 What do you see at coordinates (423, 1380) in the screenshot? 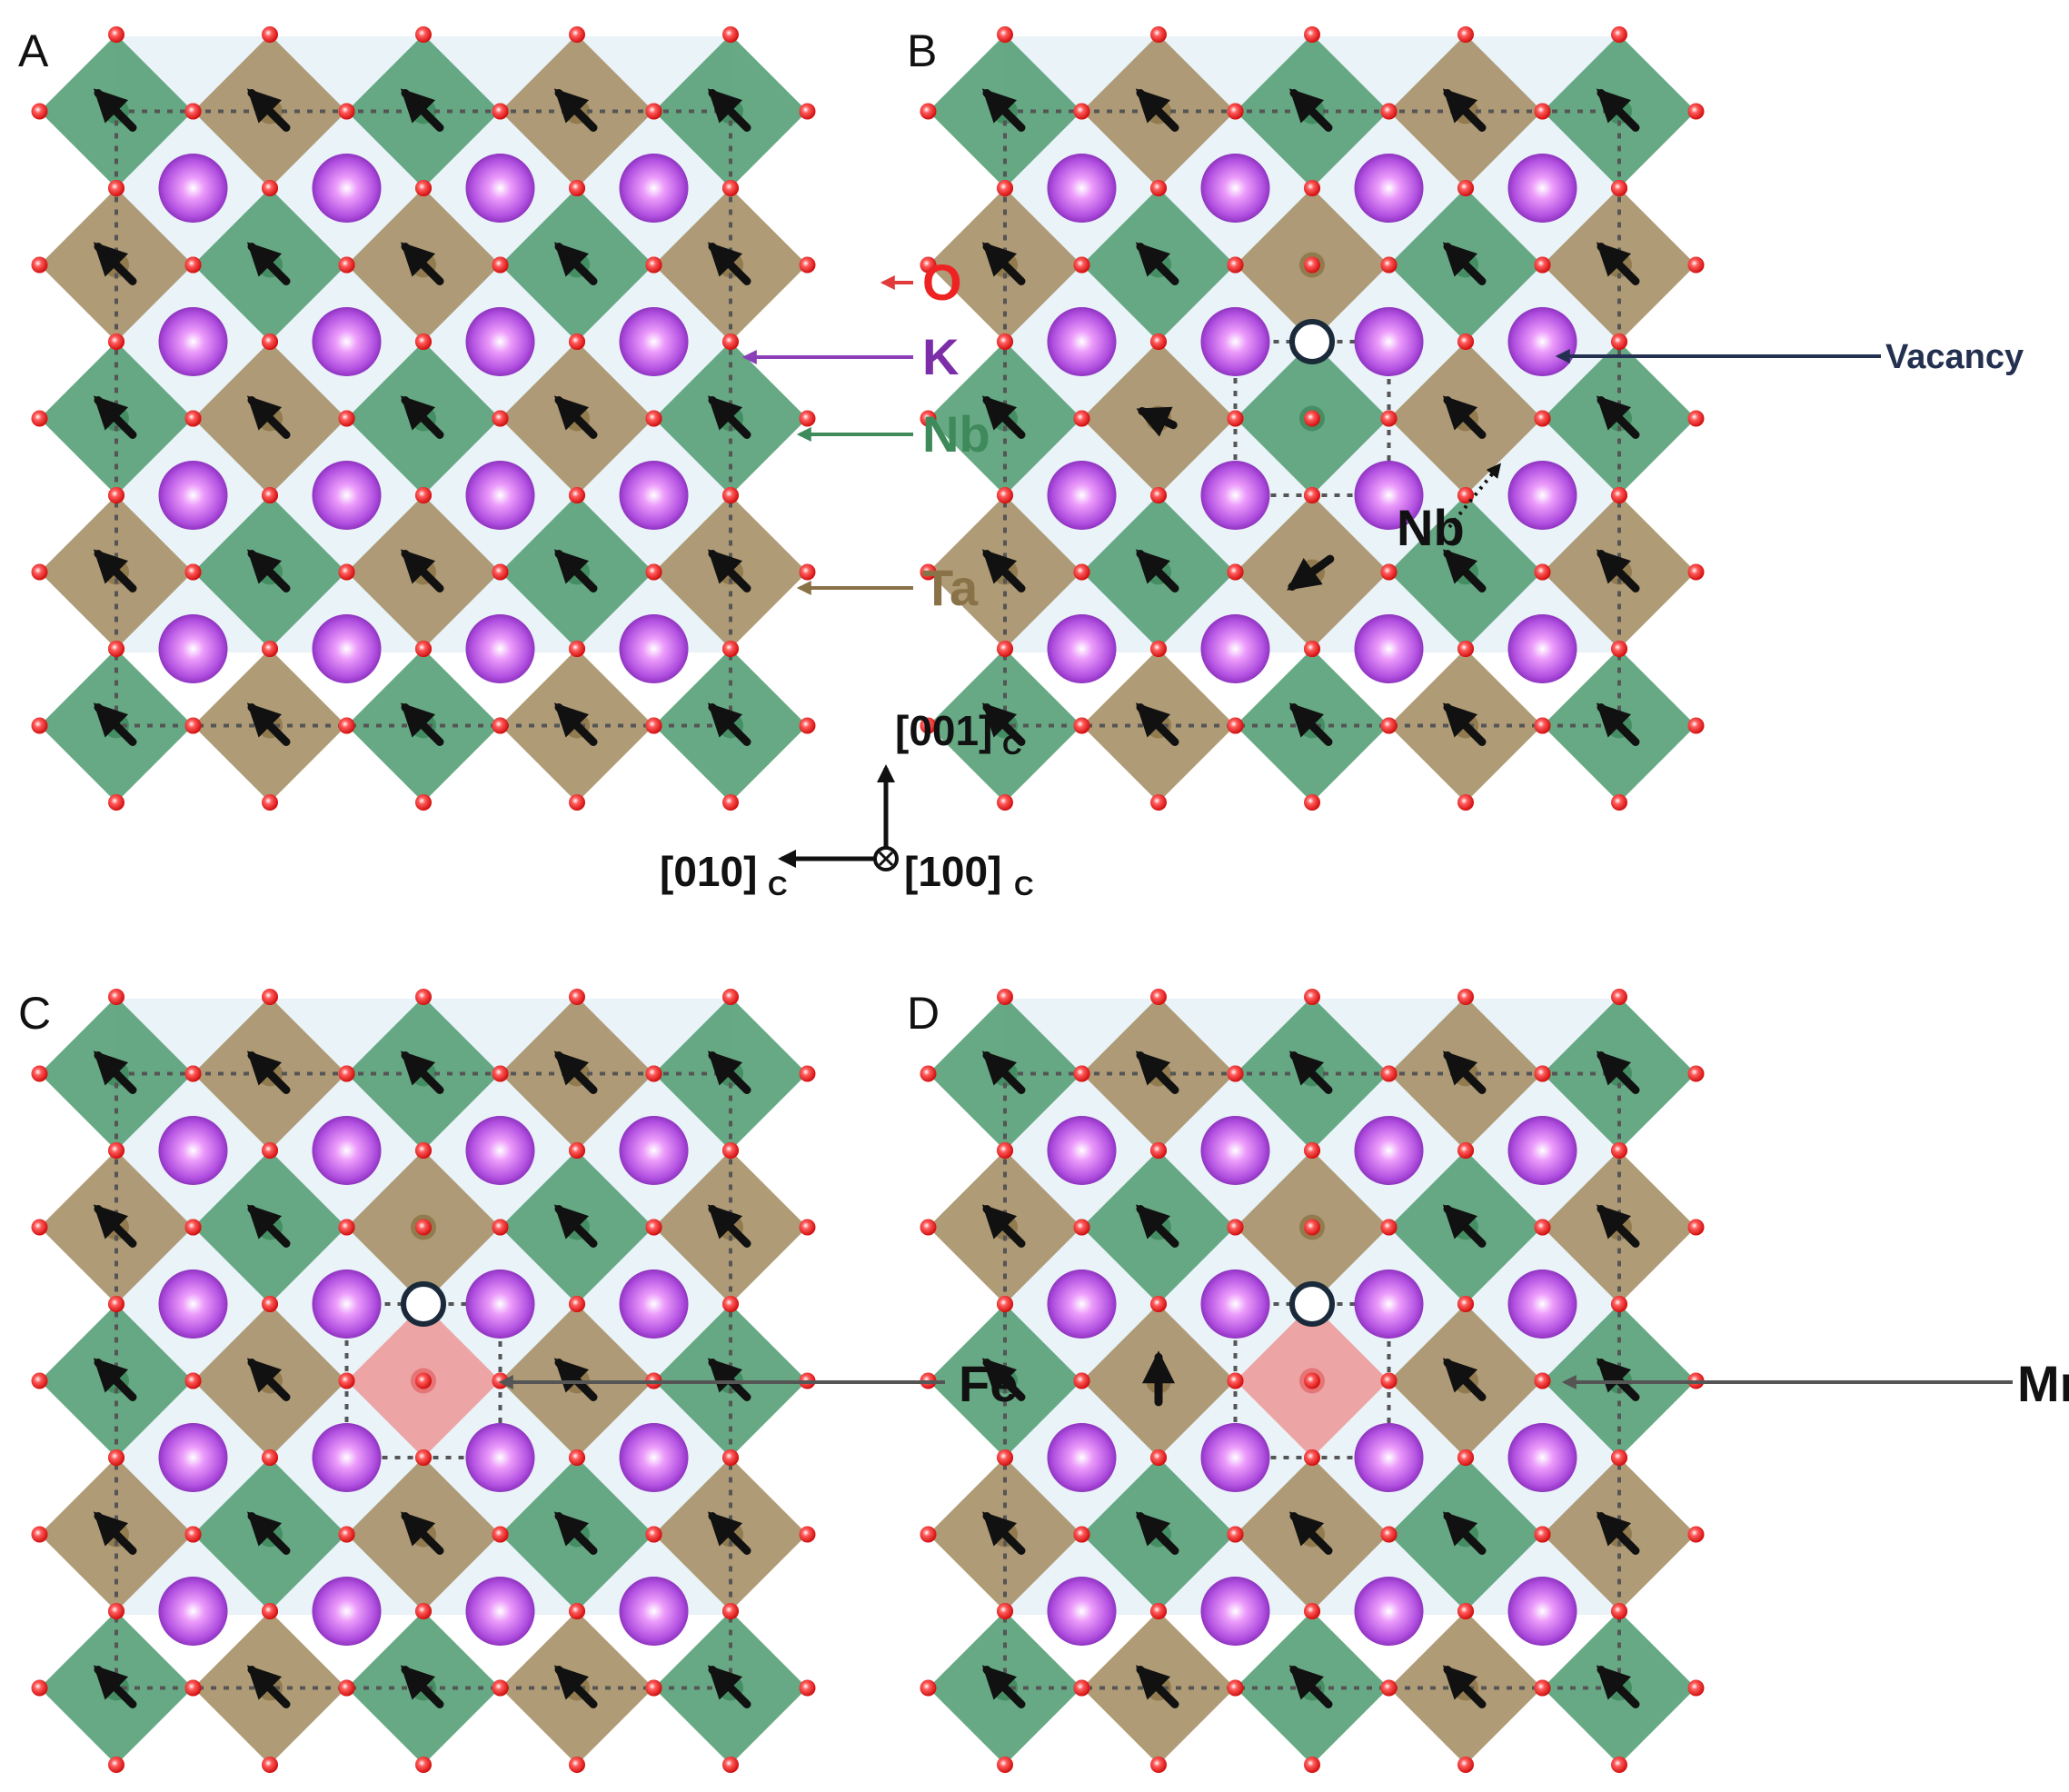
I see `dopant-atom` at bounding box center [423, 1380].